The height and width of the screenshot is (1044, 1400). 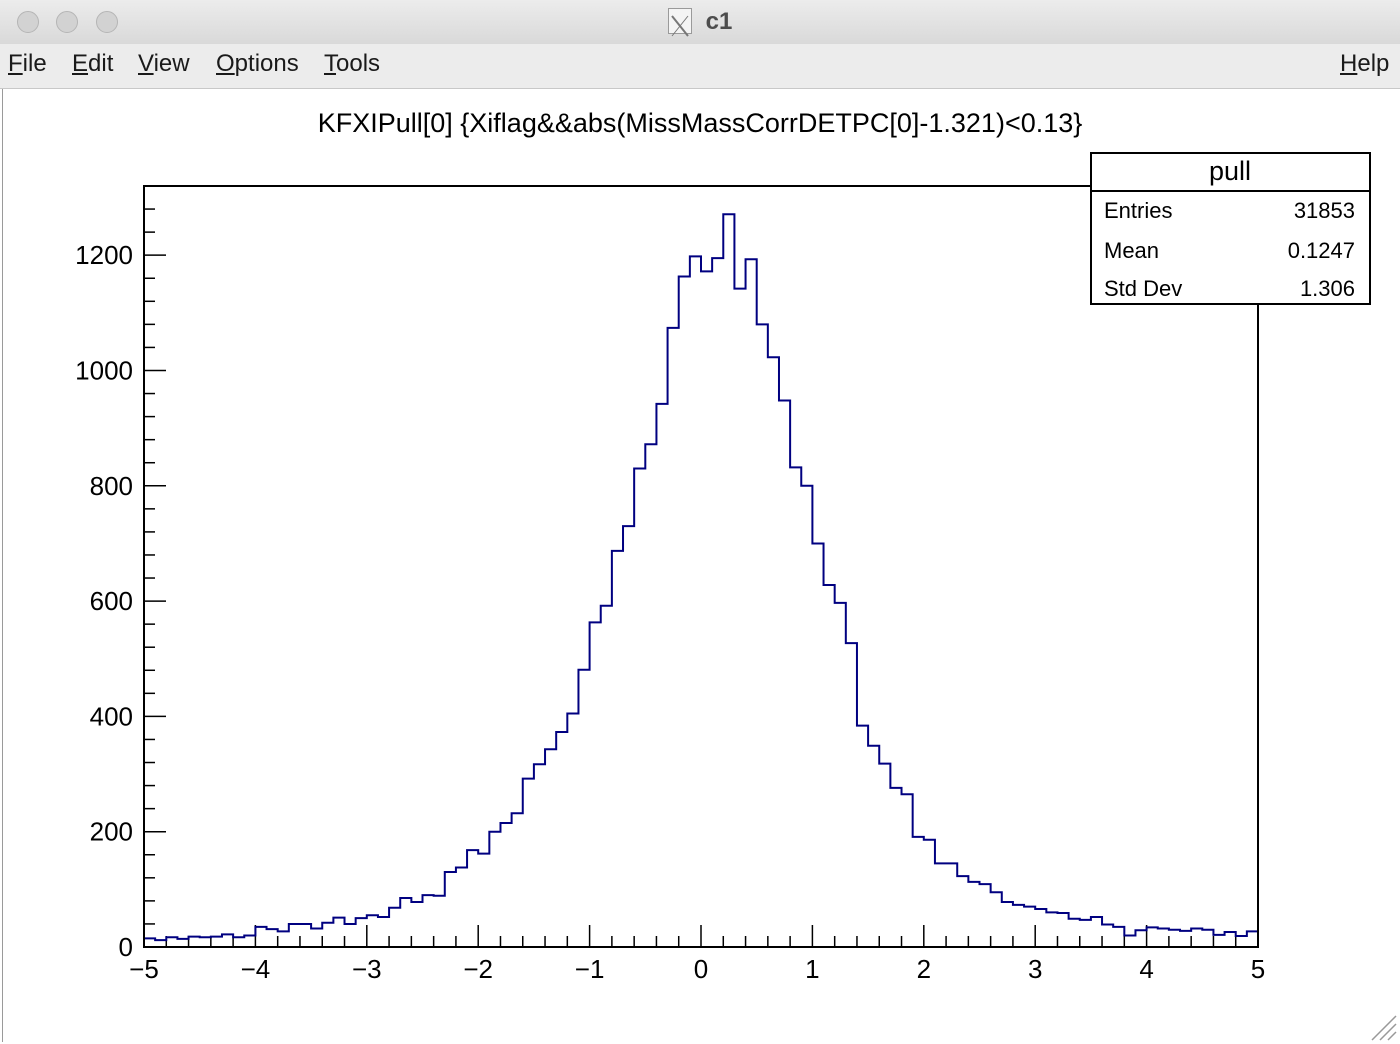 I want to click on menu-file-label: ile, so click(x=34, y=63).